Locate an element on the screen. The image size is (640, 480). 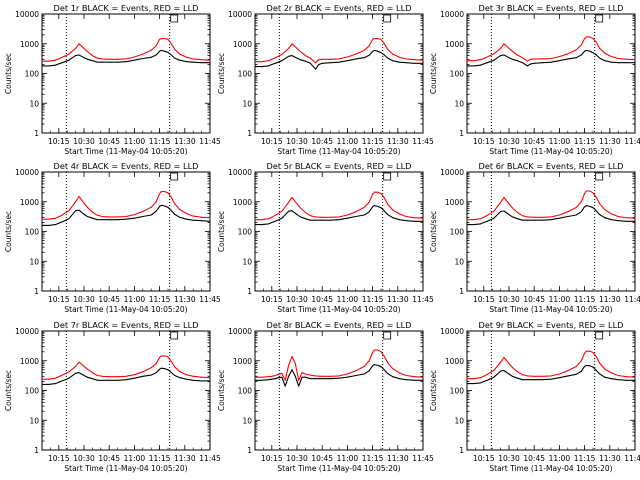
chart-title: Det 3r BLACK = Events, RED = LLD is located at coordinates (551, 8).